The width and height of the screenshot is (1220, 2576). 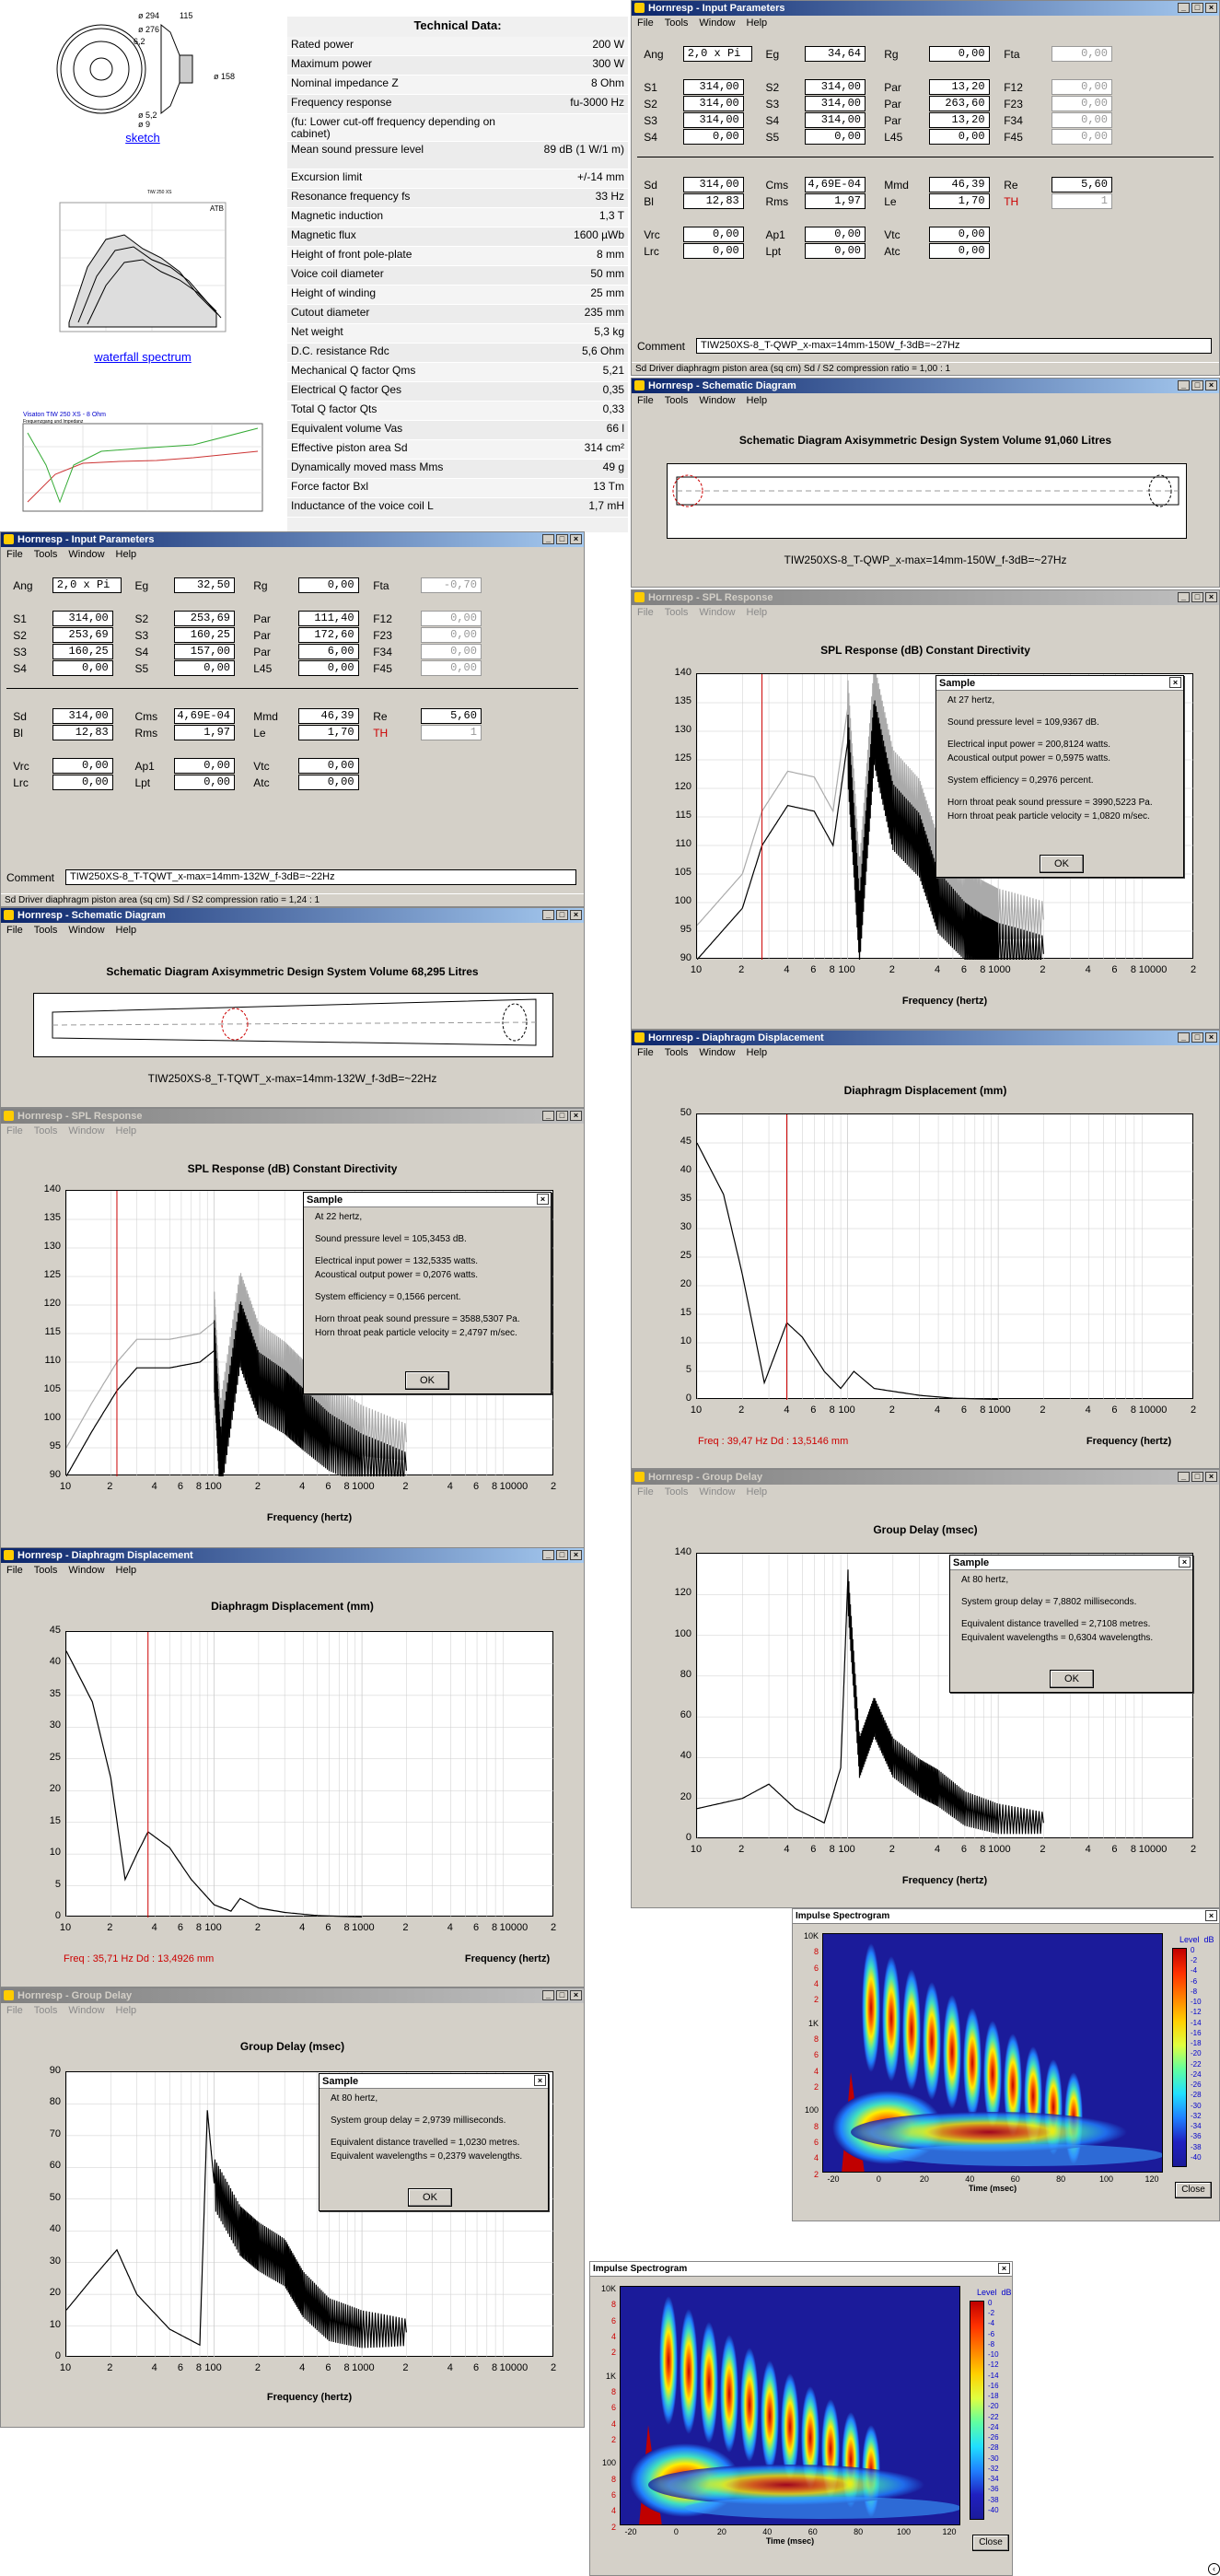 I want to click on waterfall-spectrum-link: waterfall spectrum, so click(x=143, y=357).